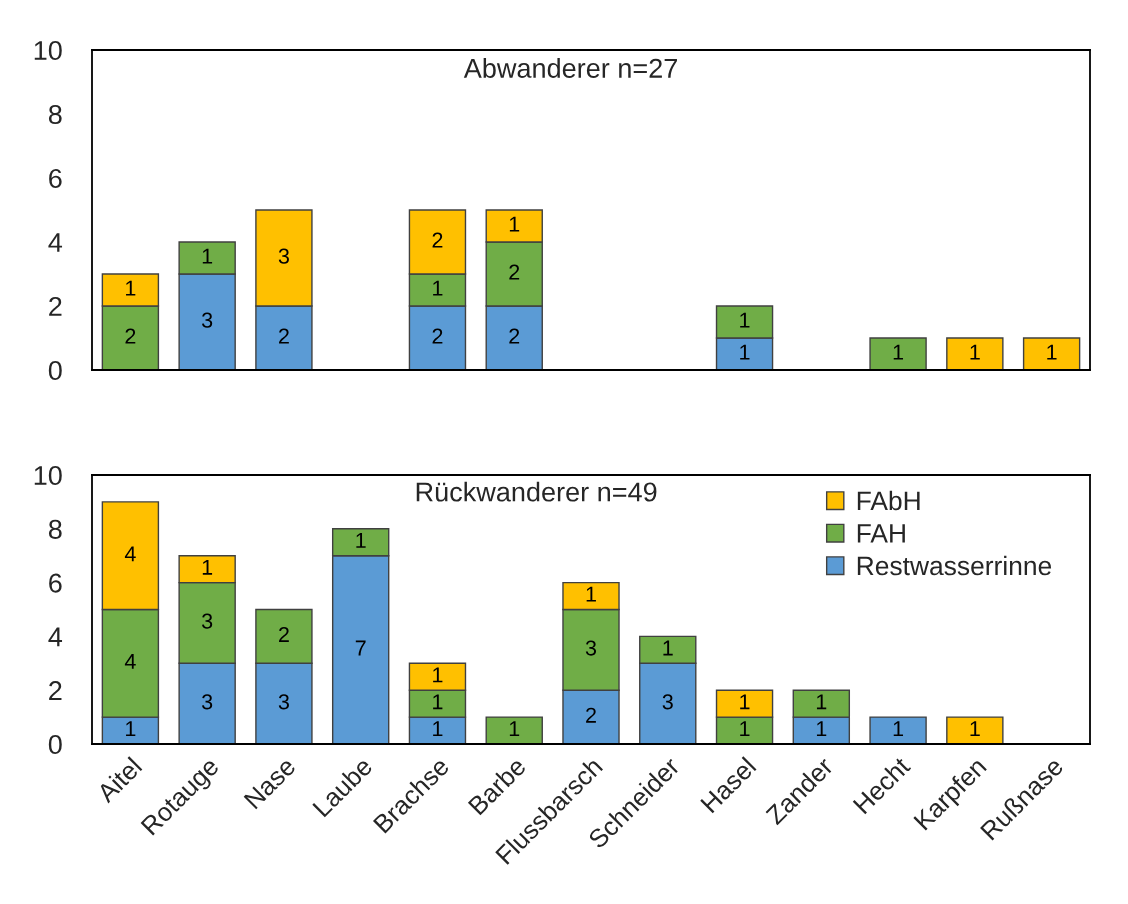 The image size is (1128, 904). Describe the element at coordinates (881, 533) in the screenshot. I see `legend-label: FAH` at that location.